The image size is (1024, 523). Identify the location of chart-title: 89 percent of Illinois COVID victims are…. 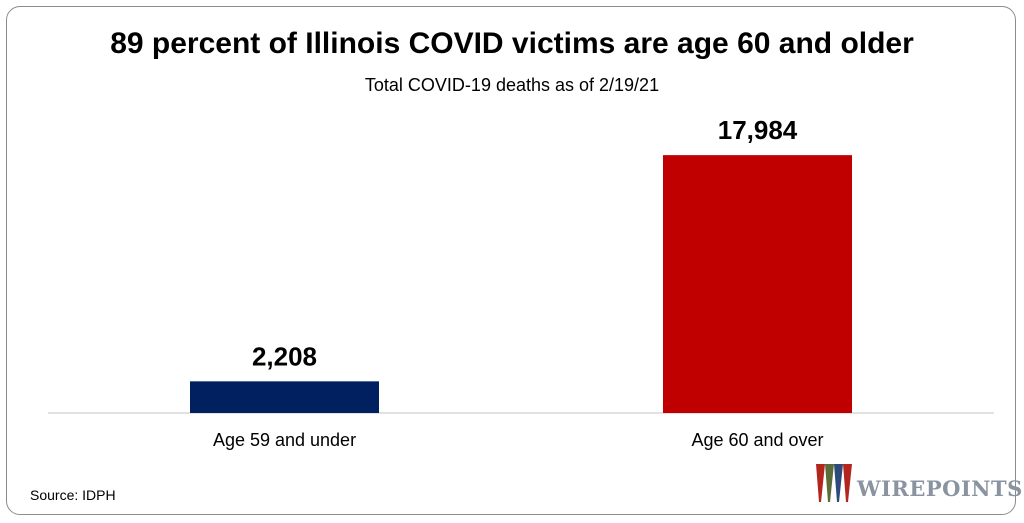
(512, 43).